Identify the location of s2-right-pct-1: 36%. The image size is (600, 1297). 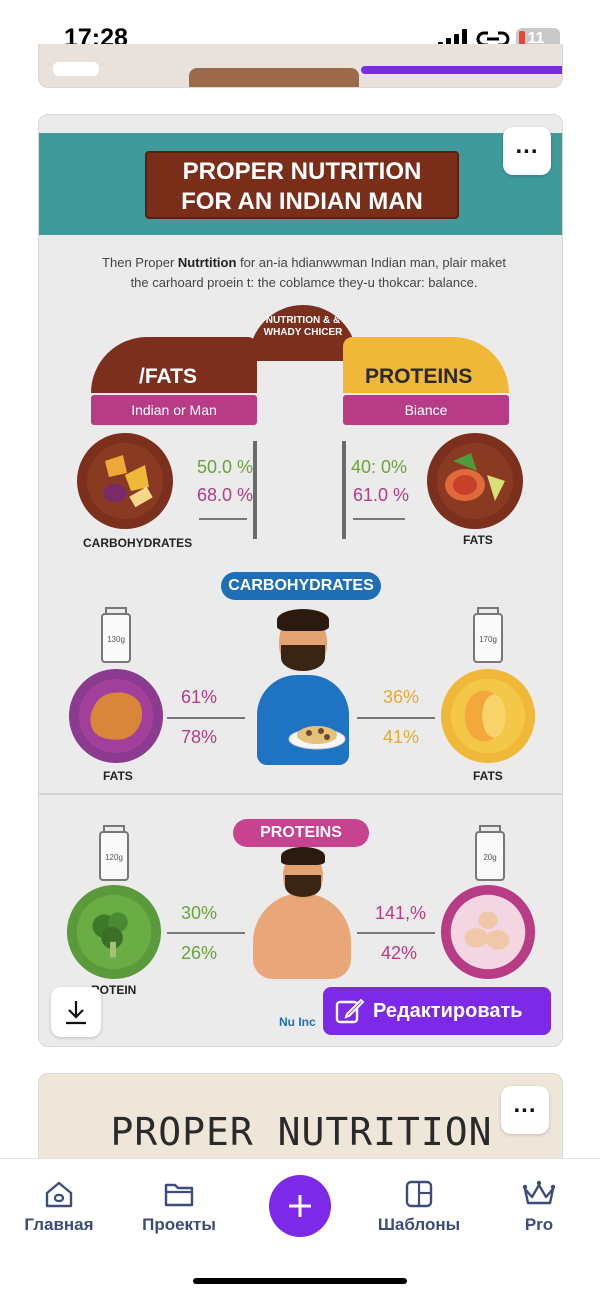
(401, 697).